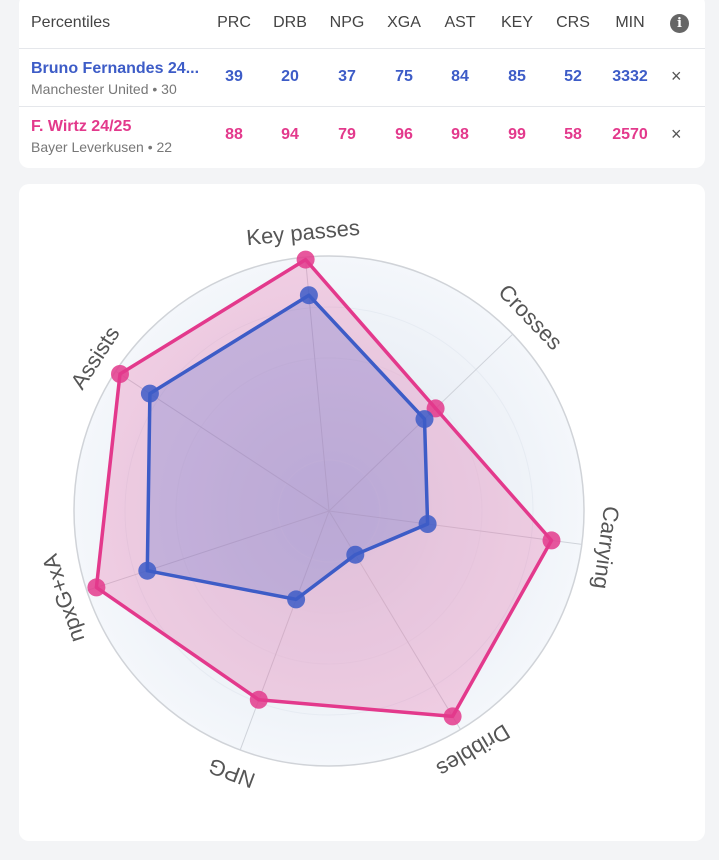 The image size is (719, 860). Describe the element at coordinates (404, 76) in the screenshot. I see `value-xga: 75` at that location.